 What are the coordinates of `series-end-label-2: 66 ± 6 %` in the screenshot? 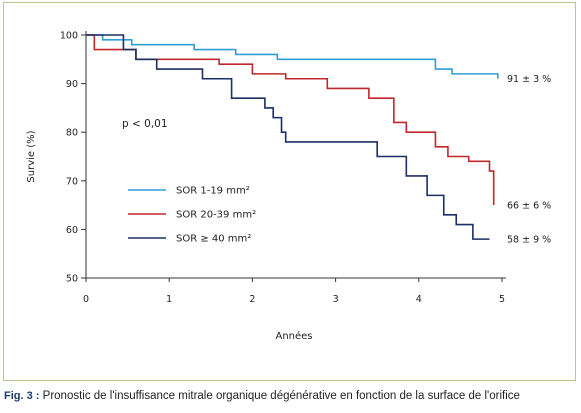 It's located at (529, 206).